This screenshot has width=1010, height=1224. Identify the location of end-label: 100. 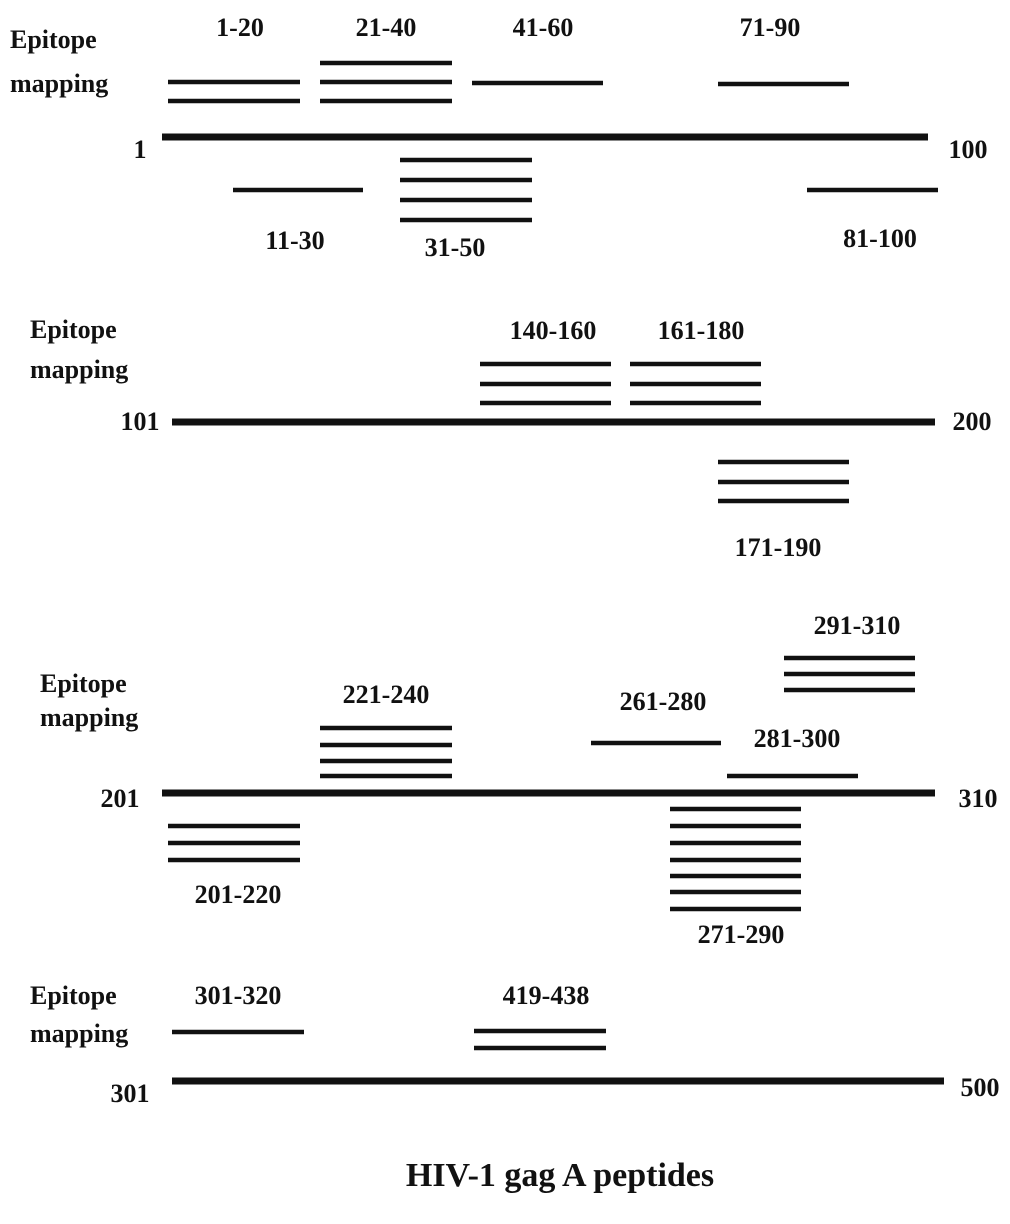
(968, 149).